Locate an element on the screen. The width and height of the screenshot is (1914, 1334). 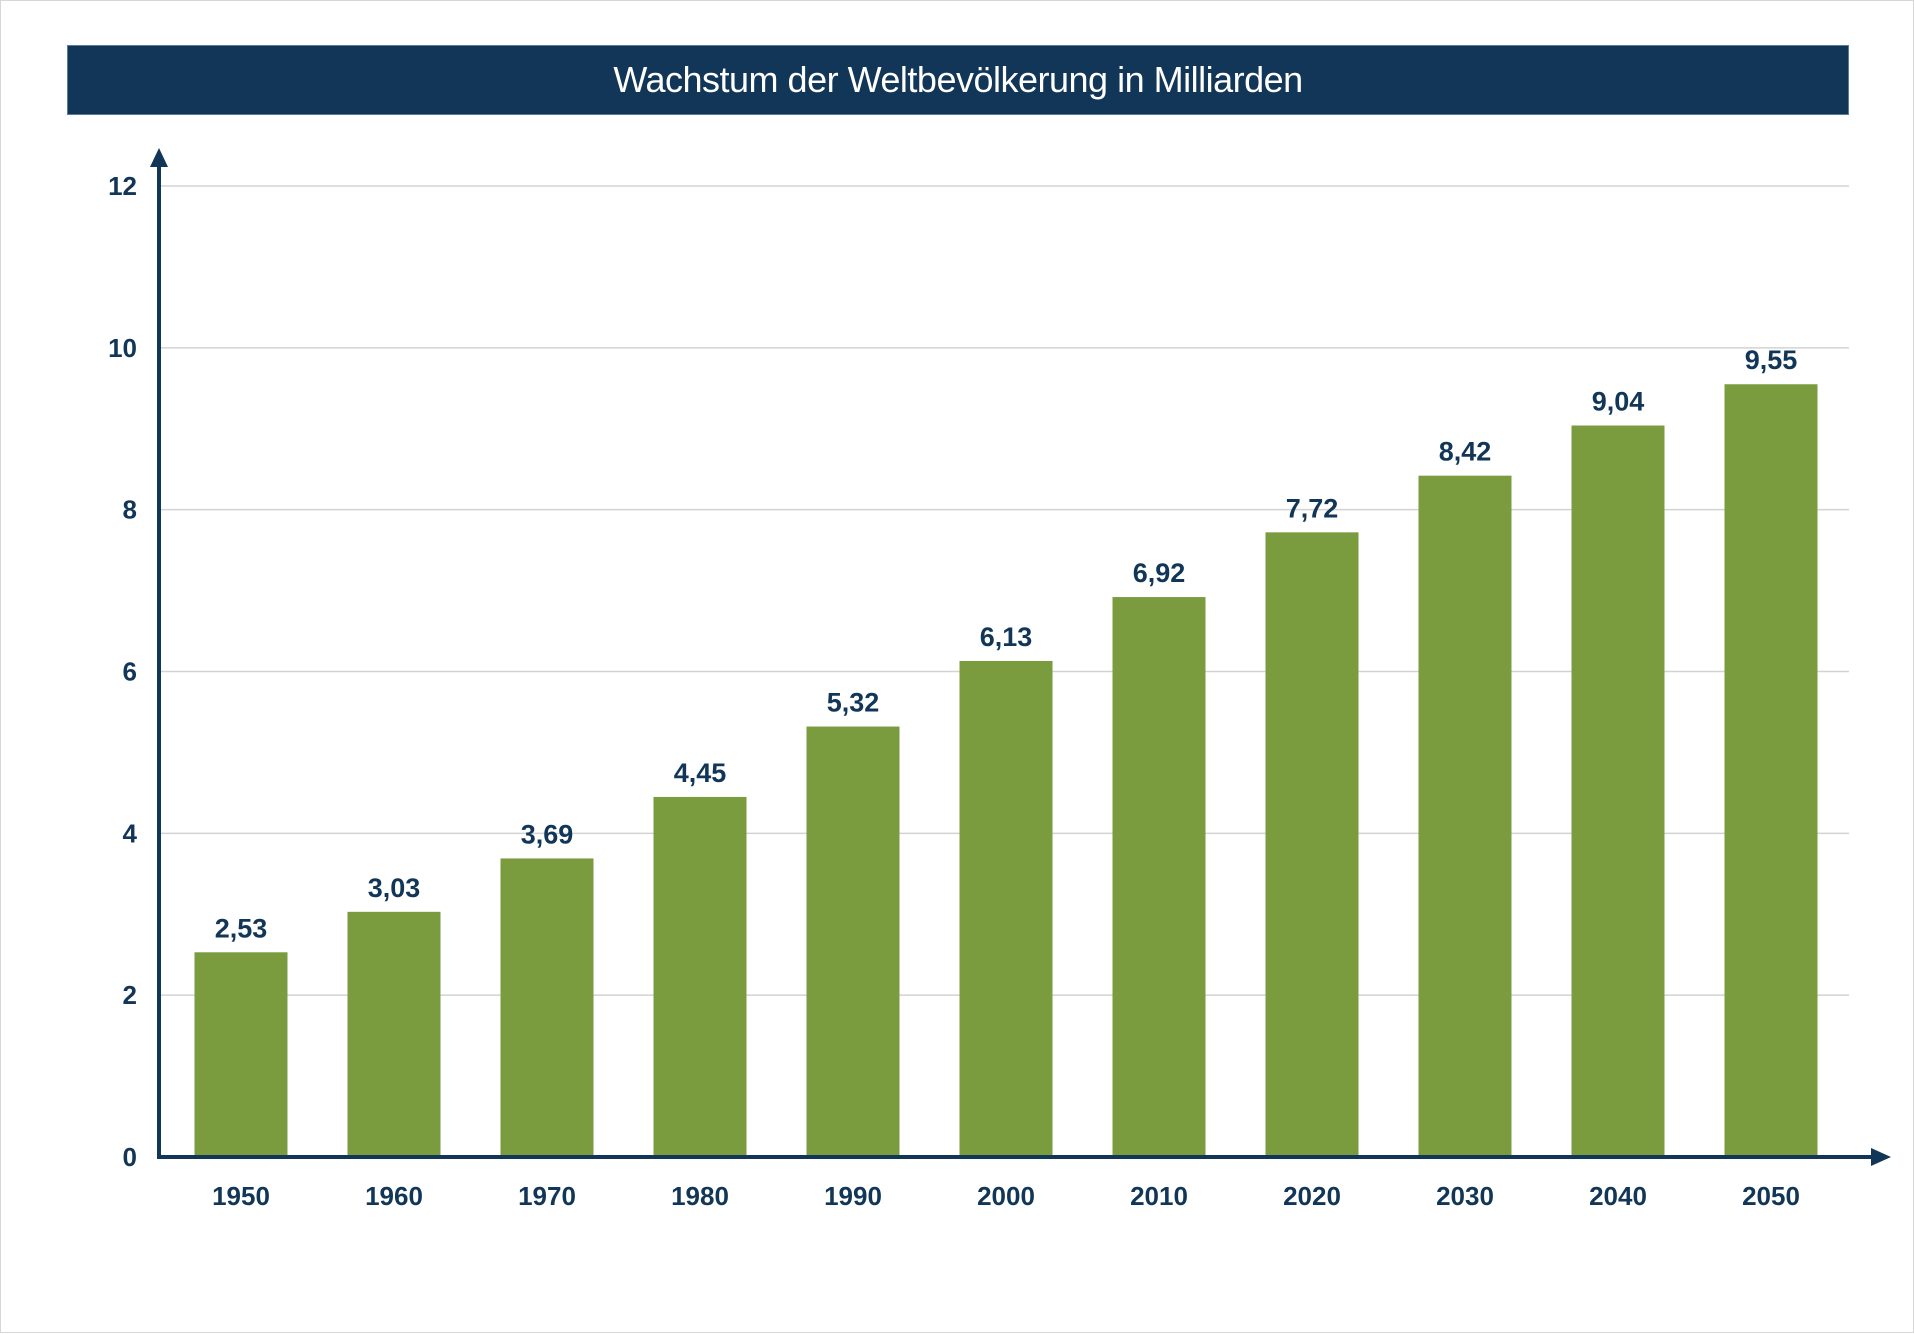
bar-2010 is located at coordinates (1159, 877).